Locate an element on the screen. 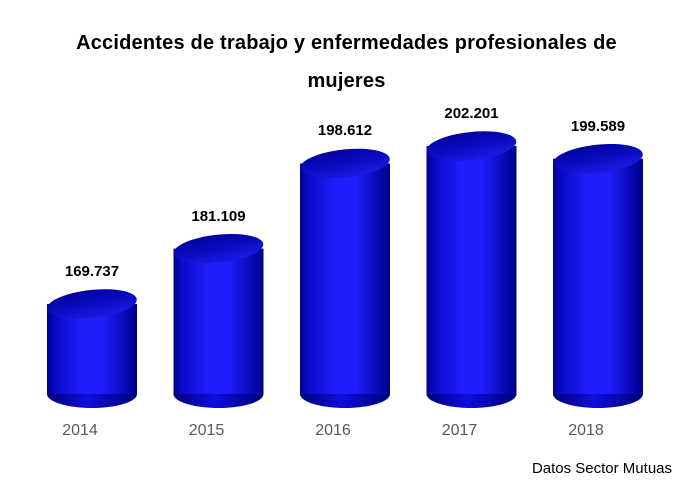  cylinder-bar-2015 is located at coordinates (218, 320).